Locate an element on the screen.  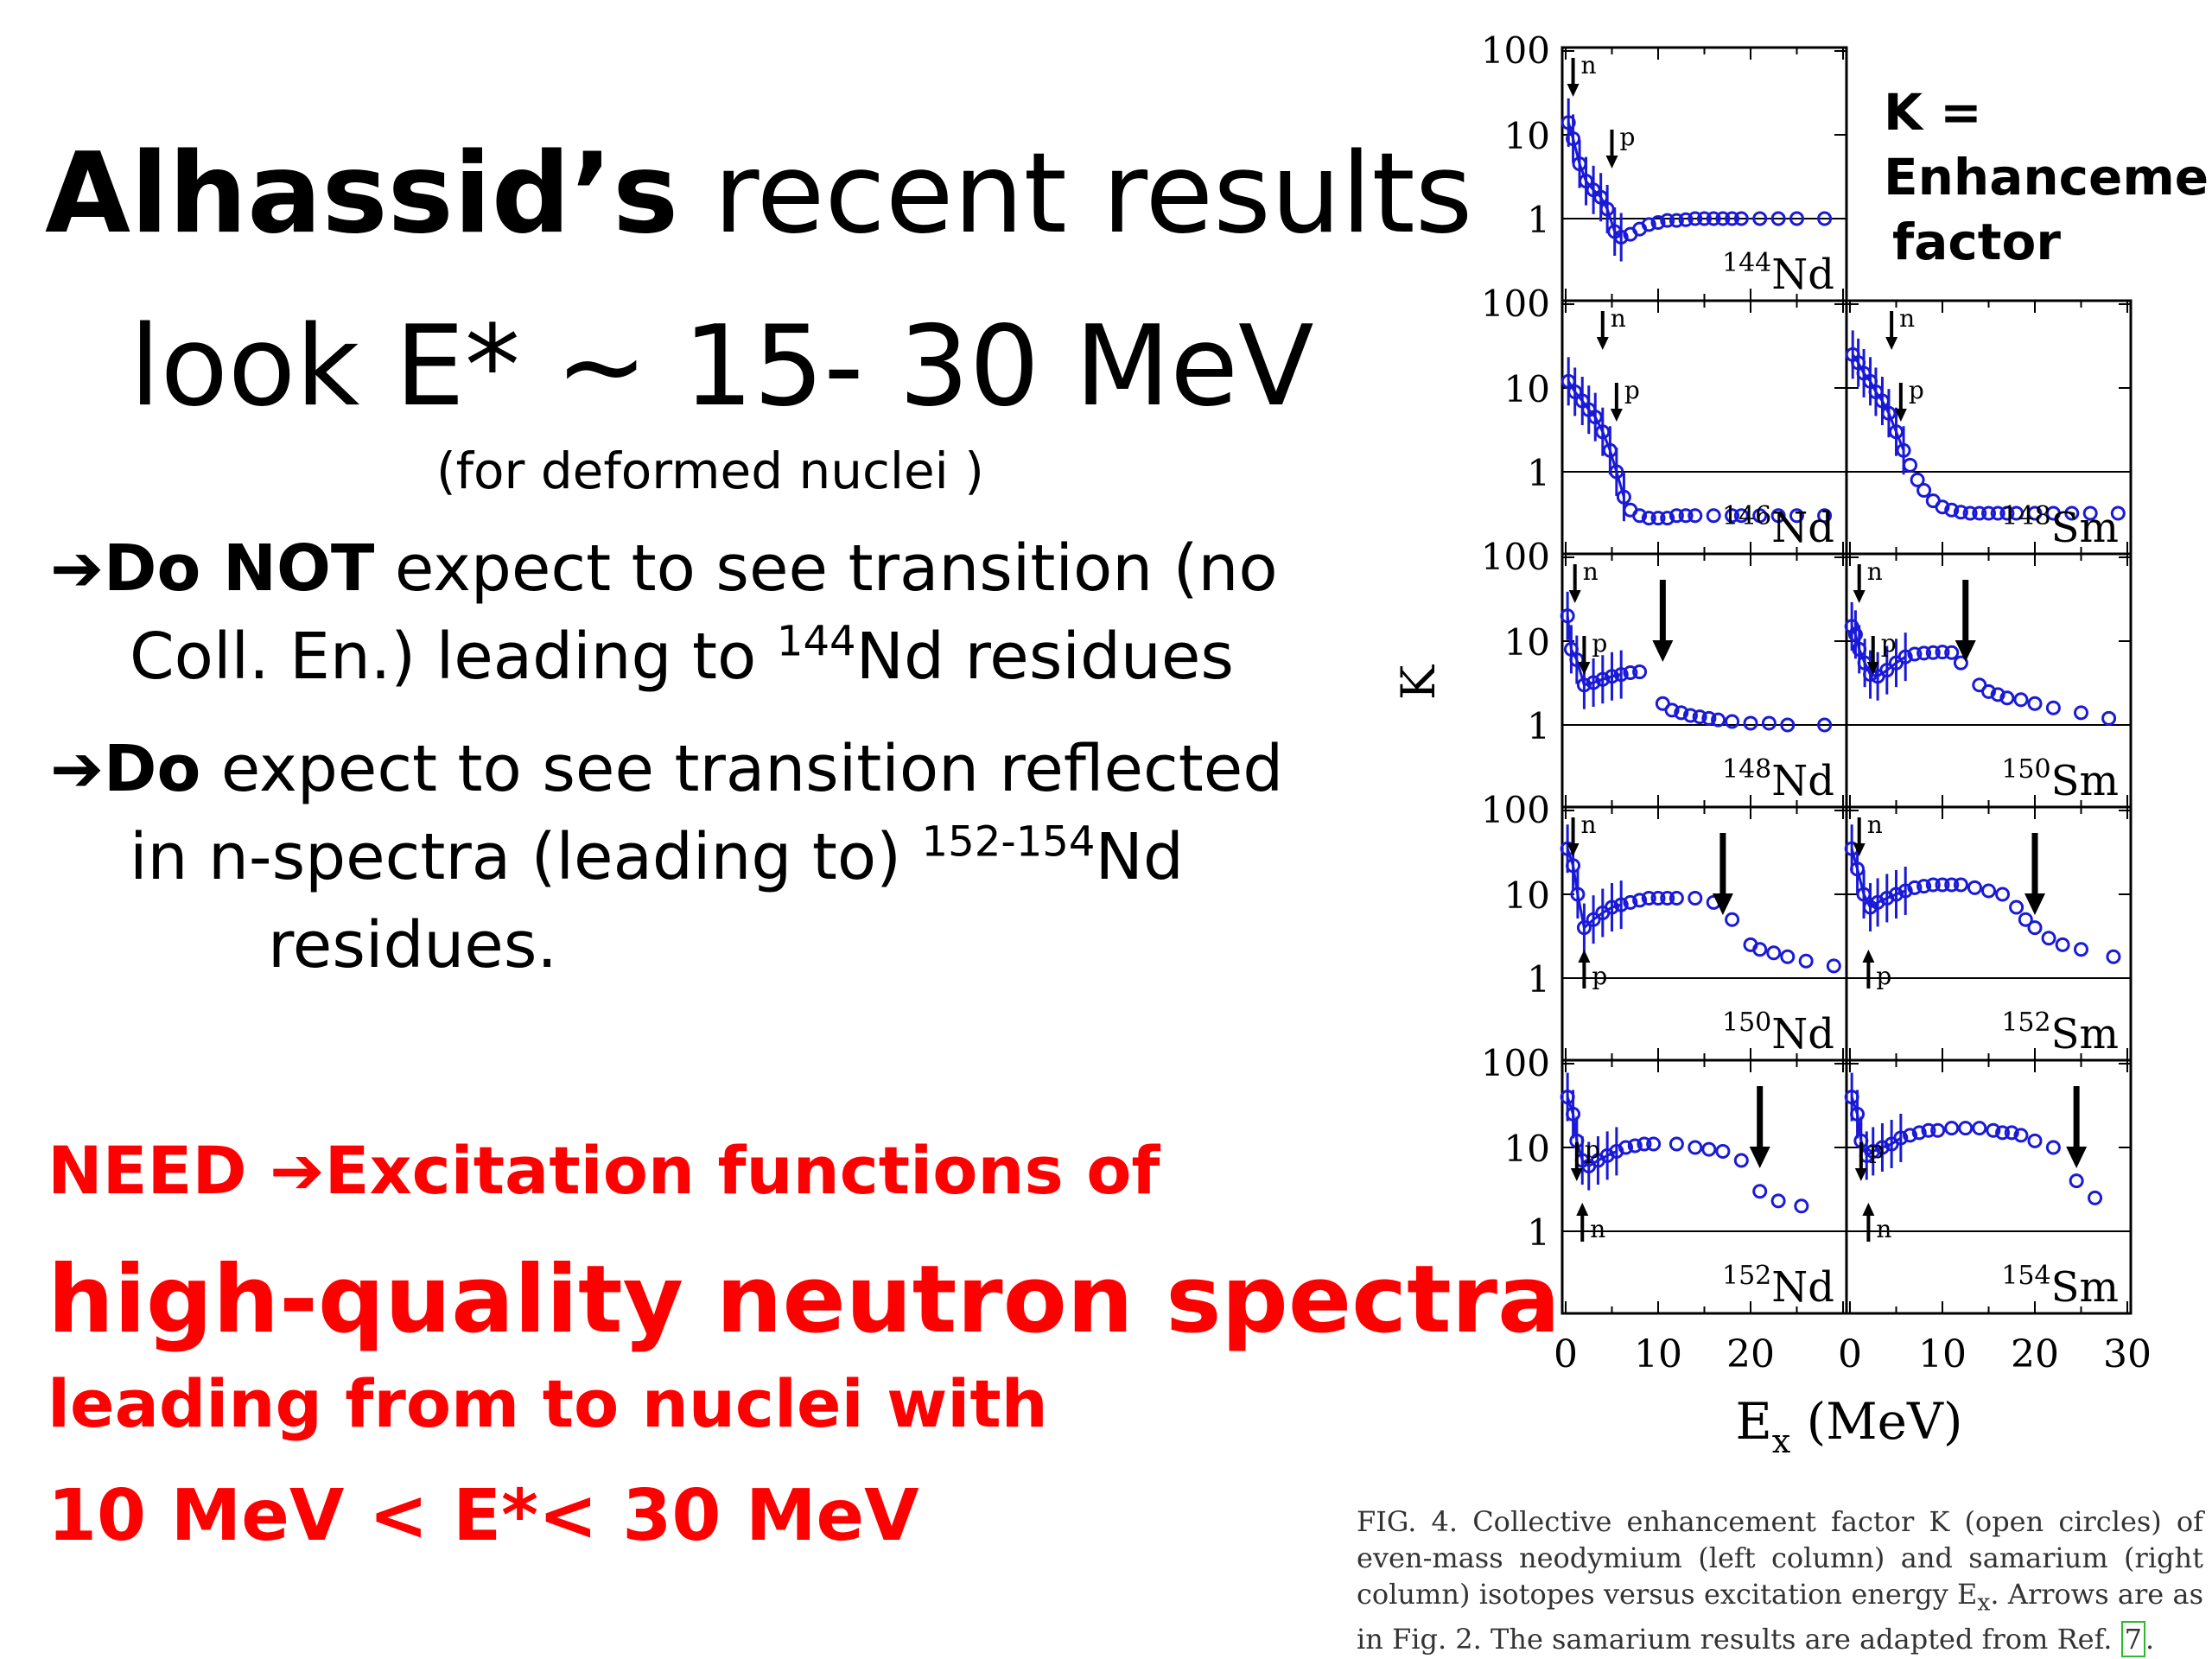
y-tick-label: 1 is located at coordinates (1538, 979).